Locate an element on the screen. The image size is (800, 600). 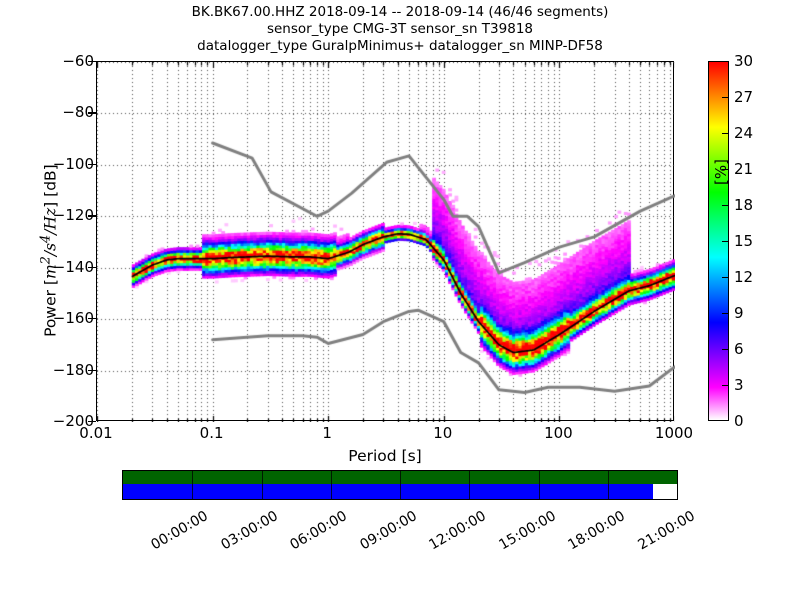
colorbar-tick-label: 6 is located at coordinates (739, 349).